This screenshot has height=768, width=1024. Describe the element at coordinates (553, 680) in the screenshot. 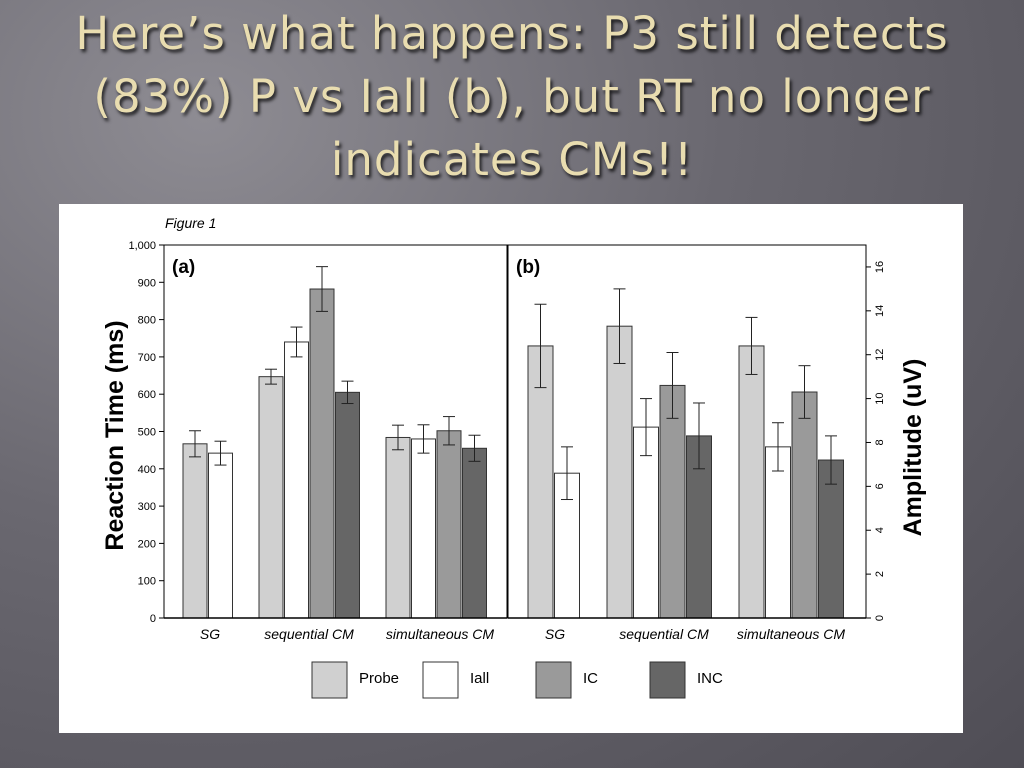

I see `legend-swatch-ic` at that location.